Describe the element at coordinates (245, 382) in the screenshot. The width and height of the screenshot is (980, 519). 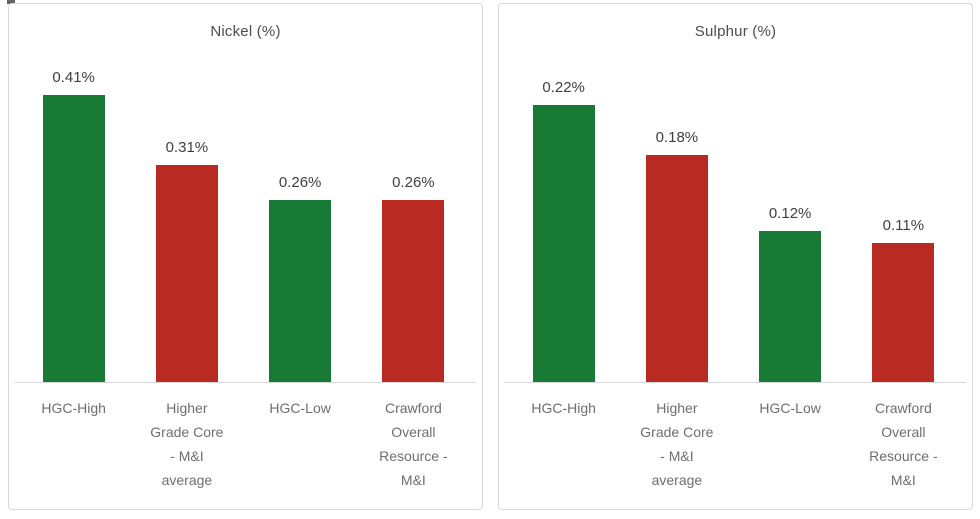
I see `nickel-x-axis-line` at that location.